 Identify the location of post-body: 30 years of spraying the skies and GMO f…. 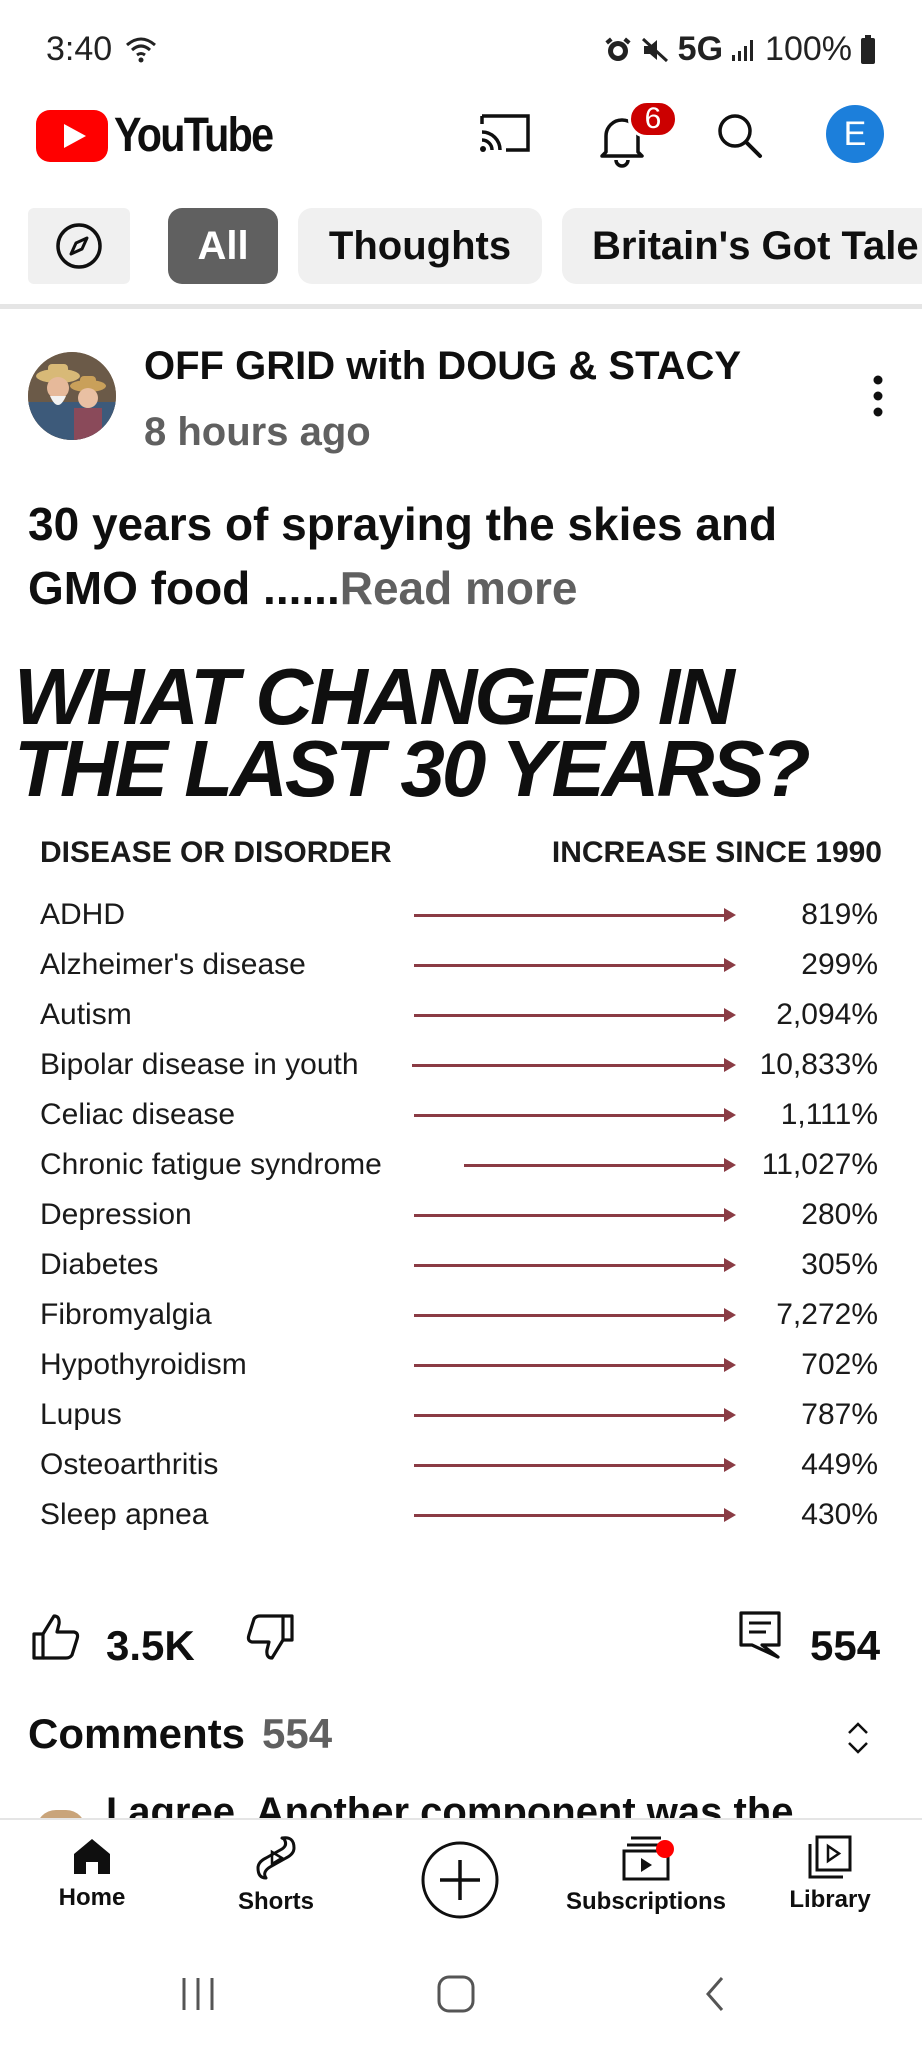
(403, 556).